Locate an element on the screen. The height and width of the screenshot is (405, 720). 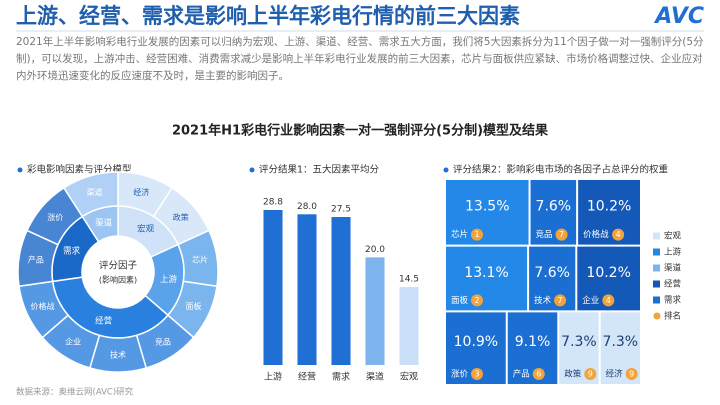
outer-segment is located at coordinates (90, 194).